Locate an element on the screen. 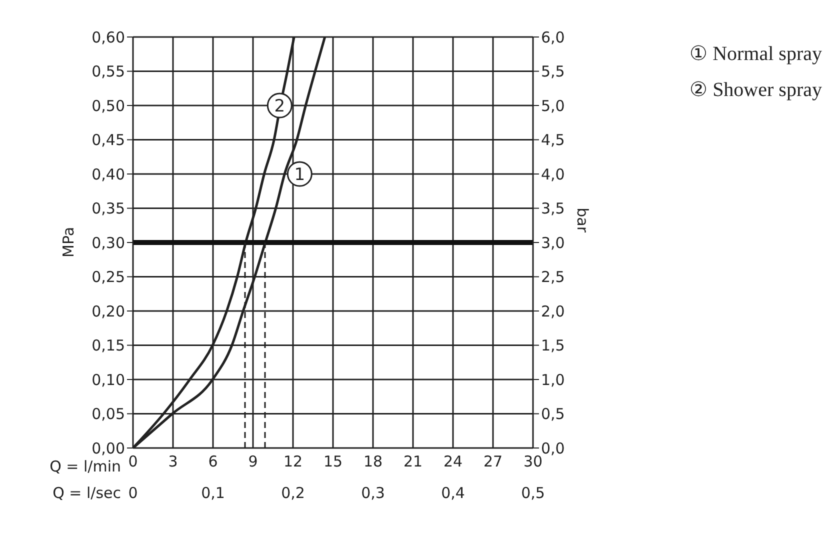  y-tick-label: 0,40 is located at coordinates (108, 174).